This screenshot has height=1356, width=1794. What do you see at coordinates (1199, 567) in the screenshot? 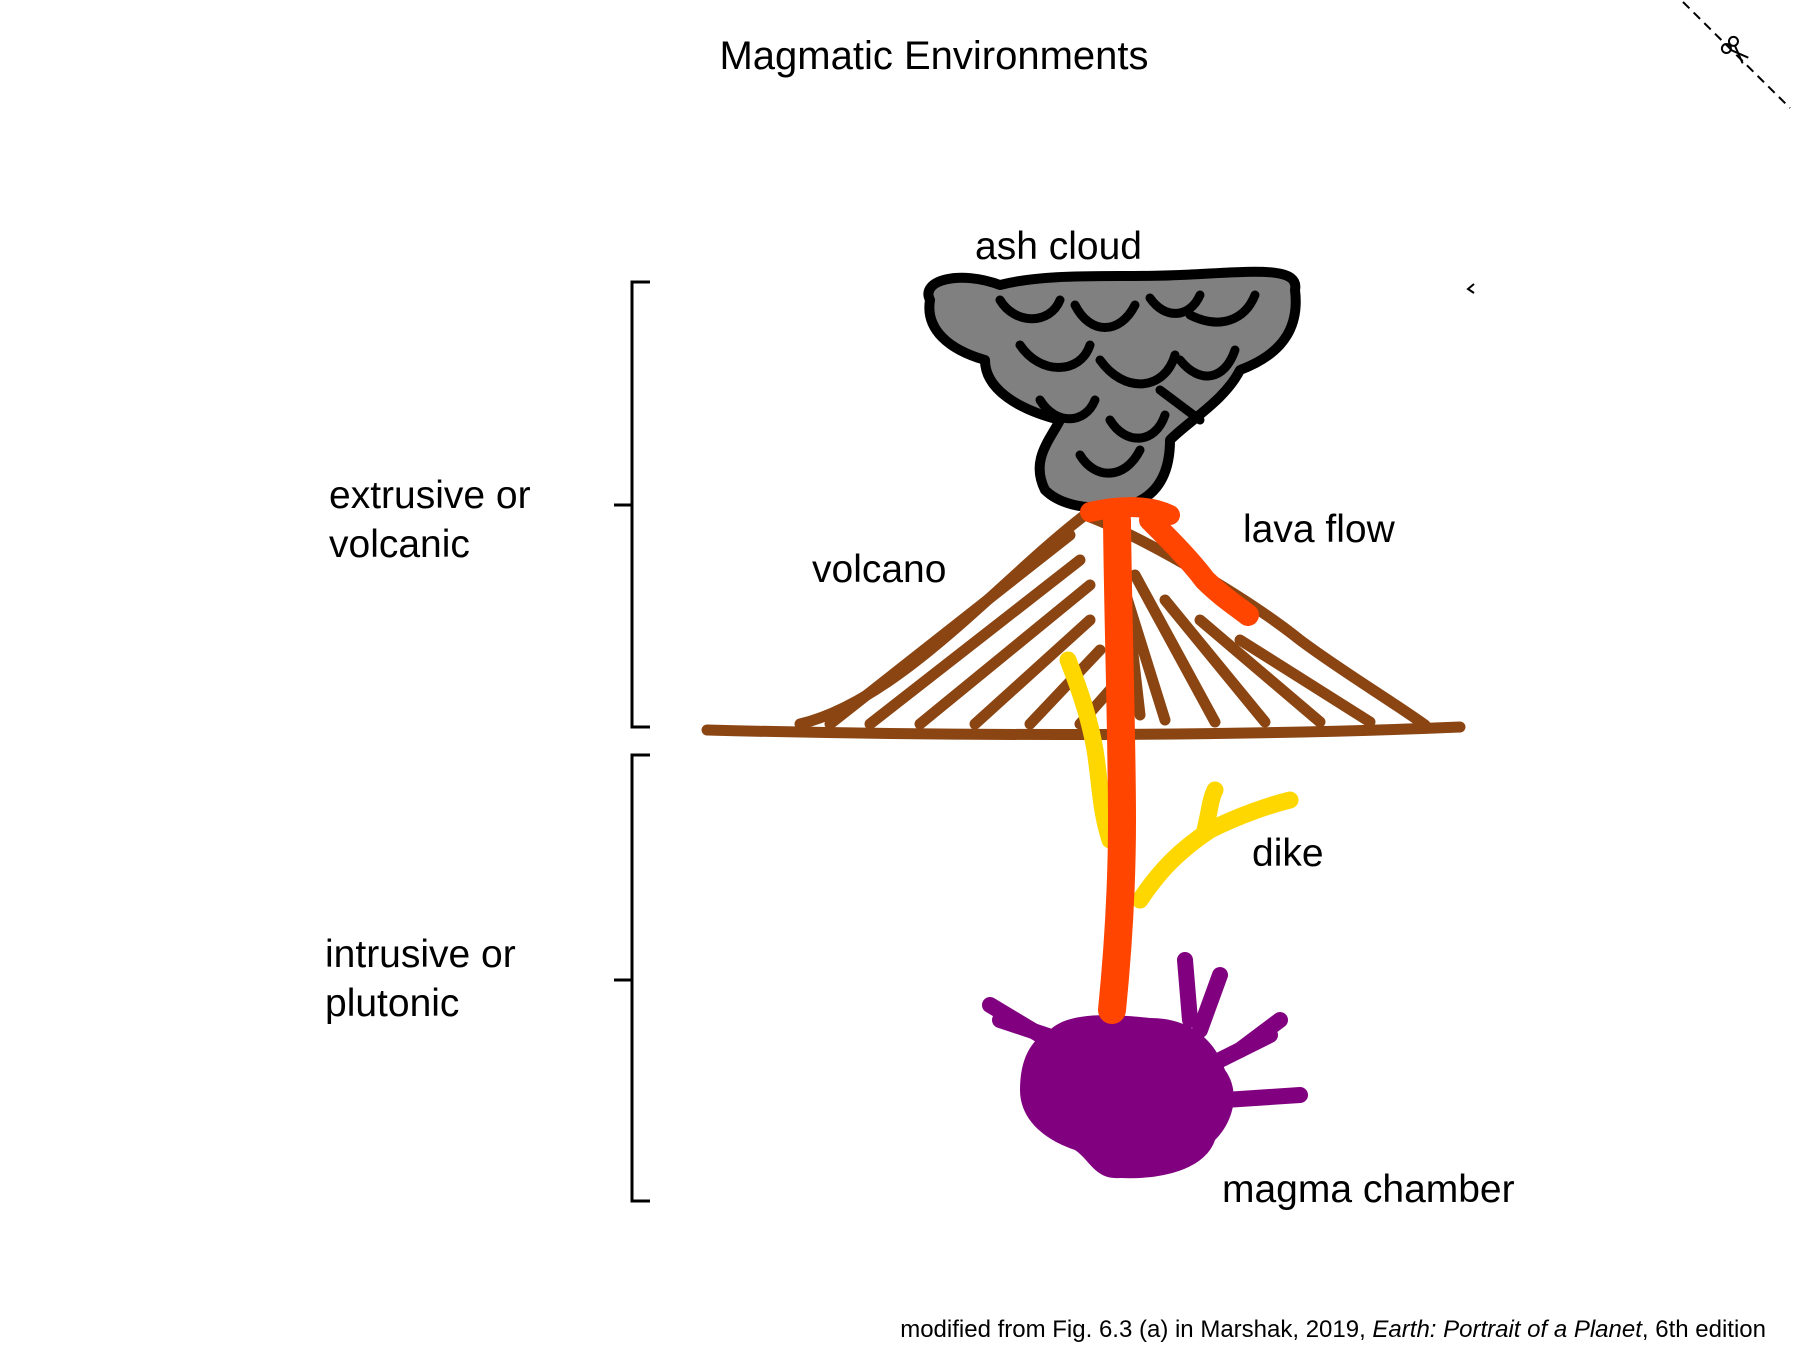
I see `lava-flow` at bounding box center [1199, 567].